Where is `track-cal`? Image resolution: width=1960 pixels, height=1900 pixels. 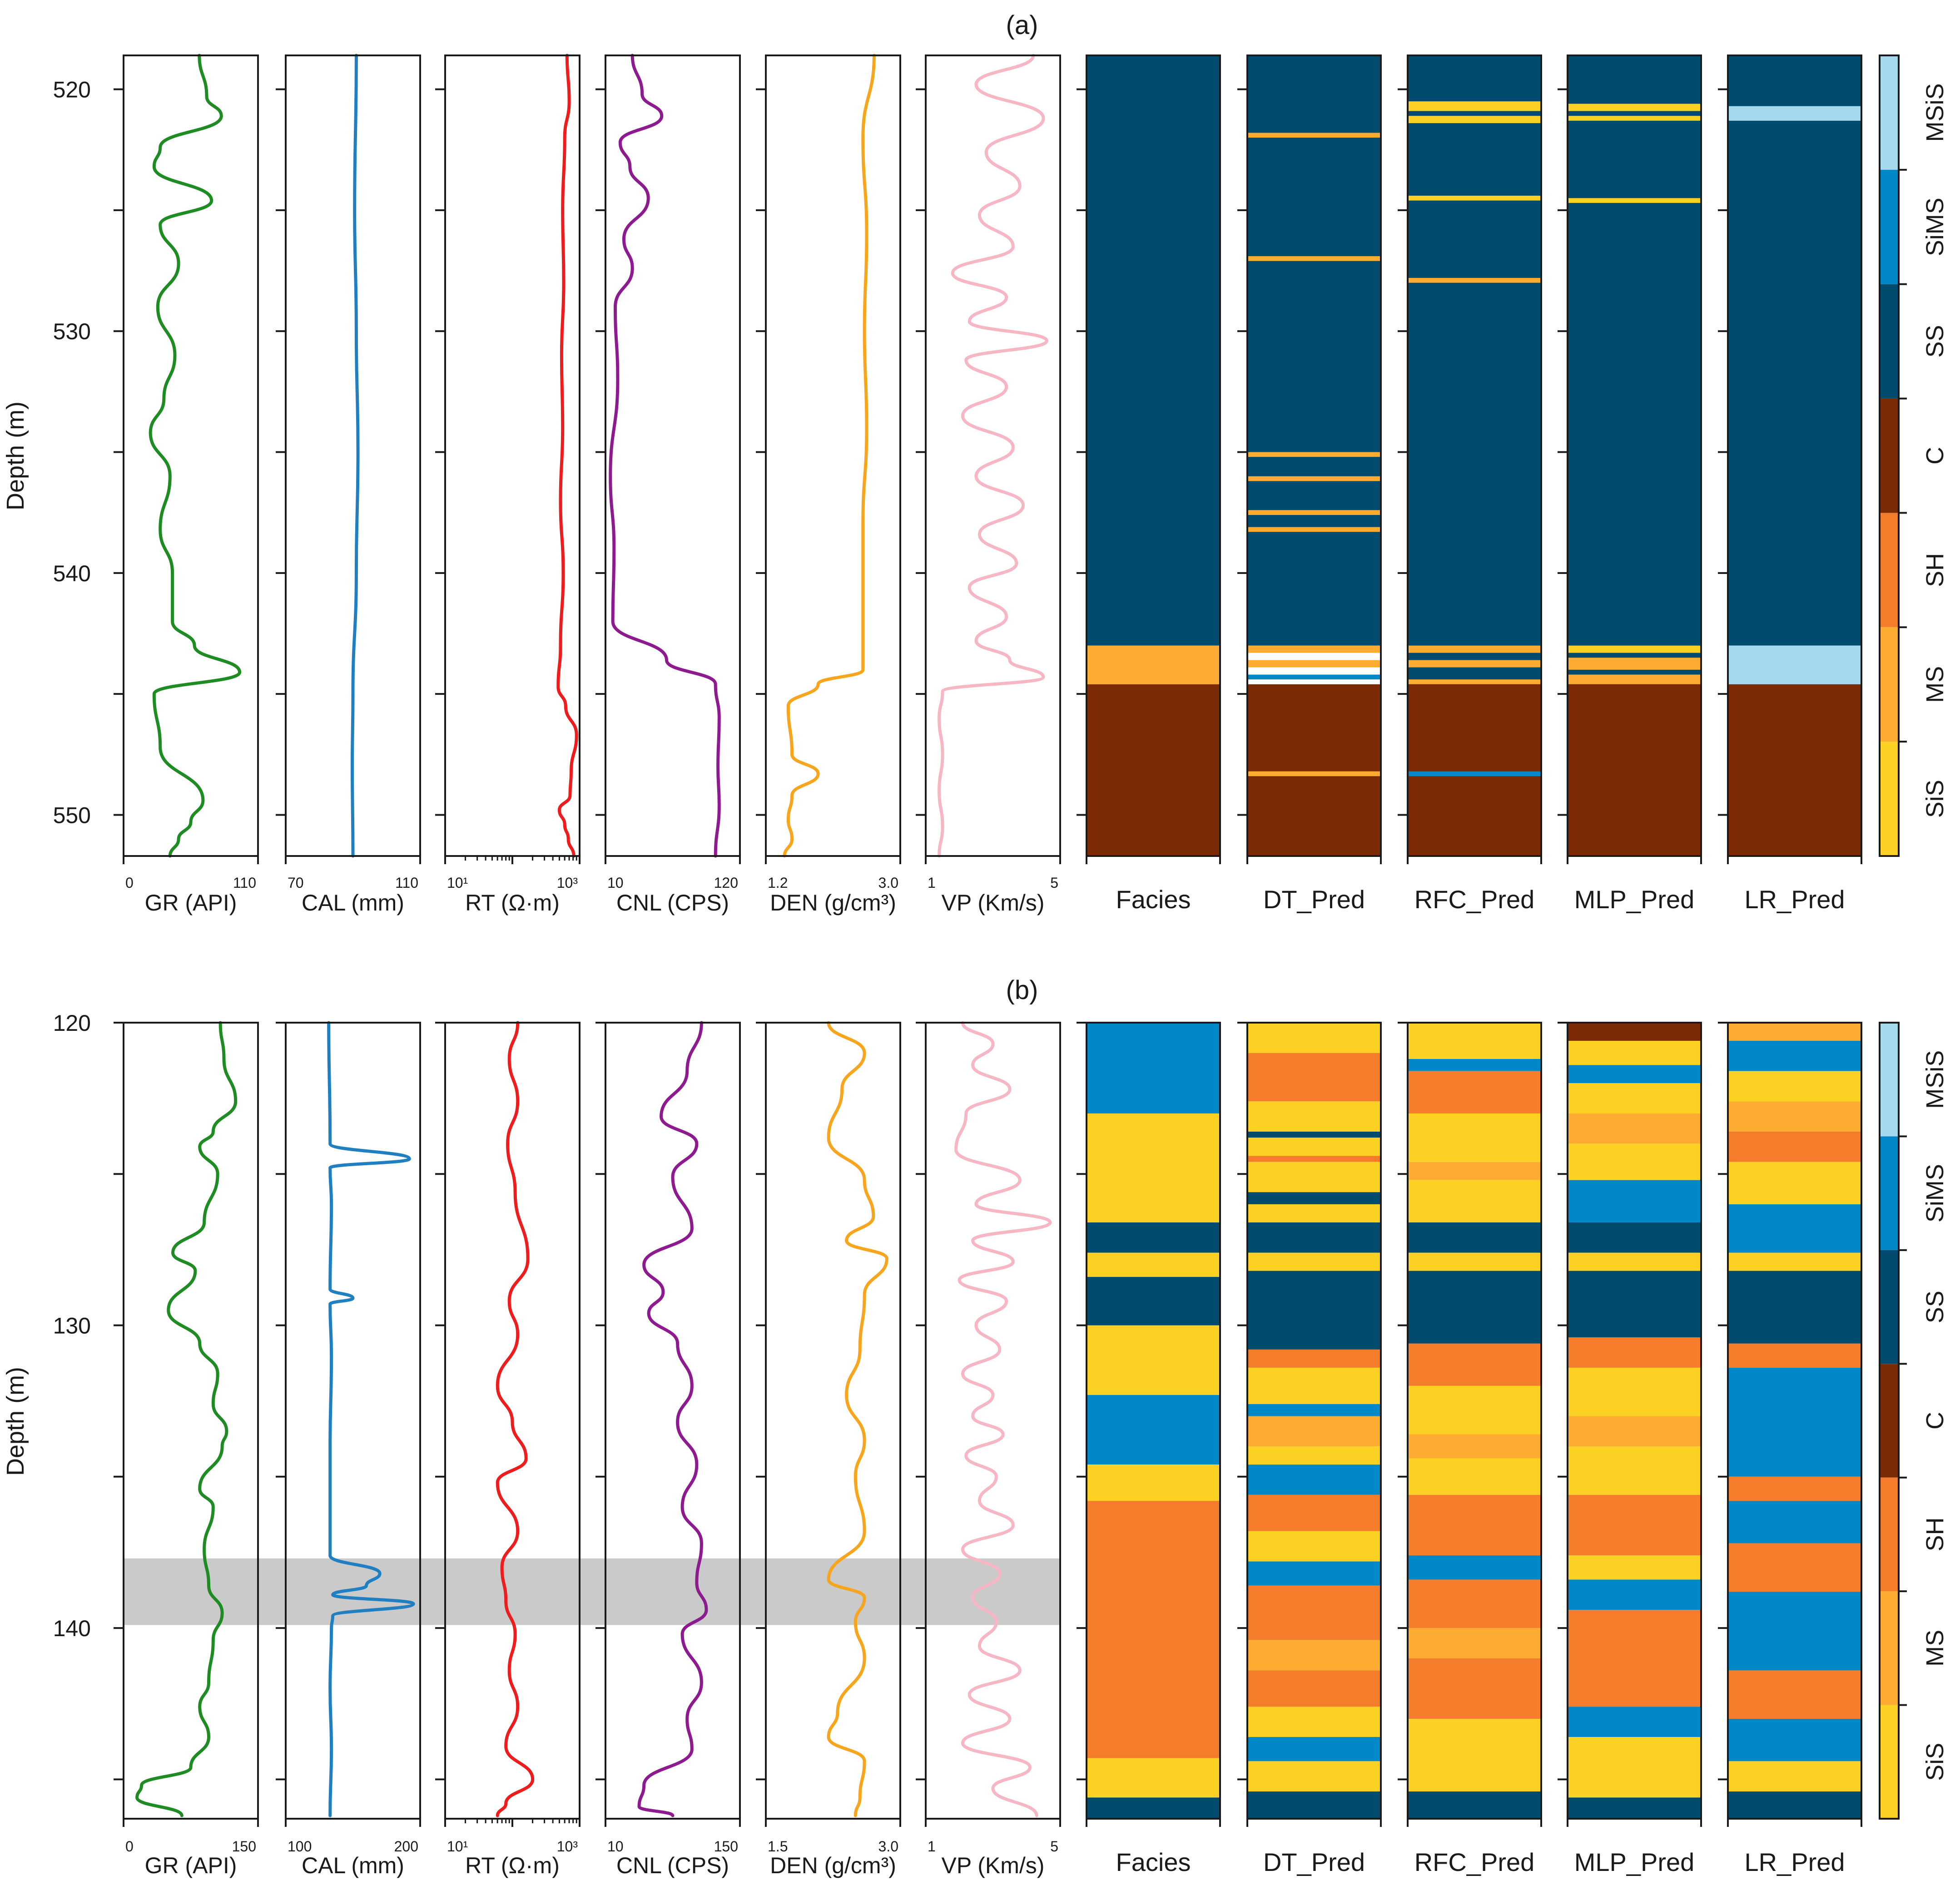 track-cal is located at coordinates (348, 1424).